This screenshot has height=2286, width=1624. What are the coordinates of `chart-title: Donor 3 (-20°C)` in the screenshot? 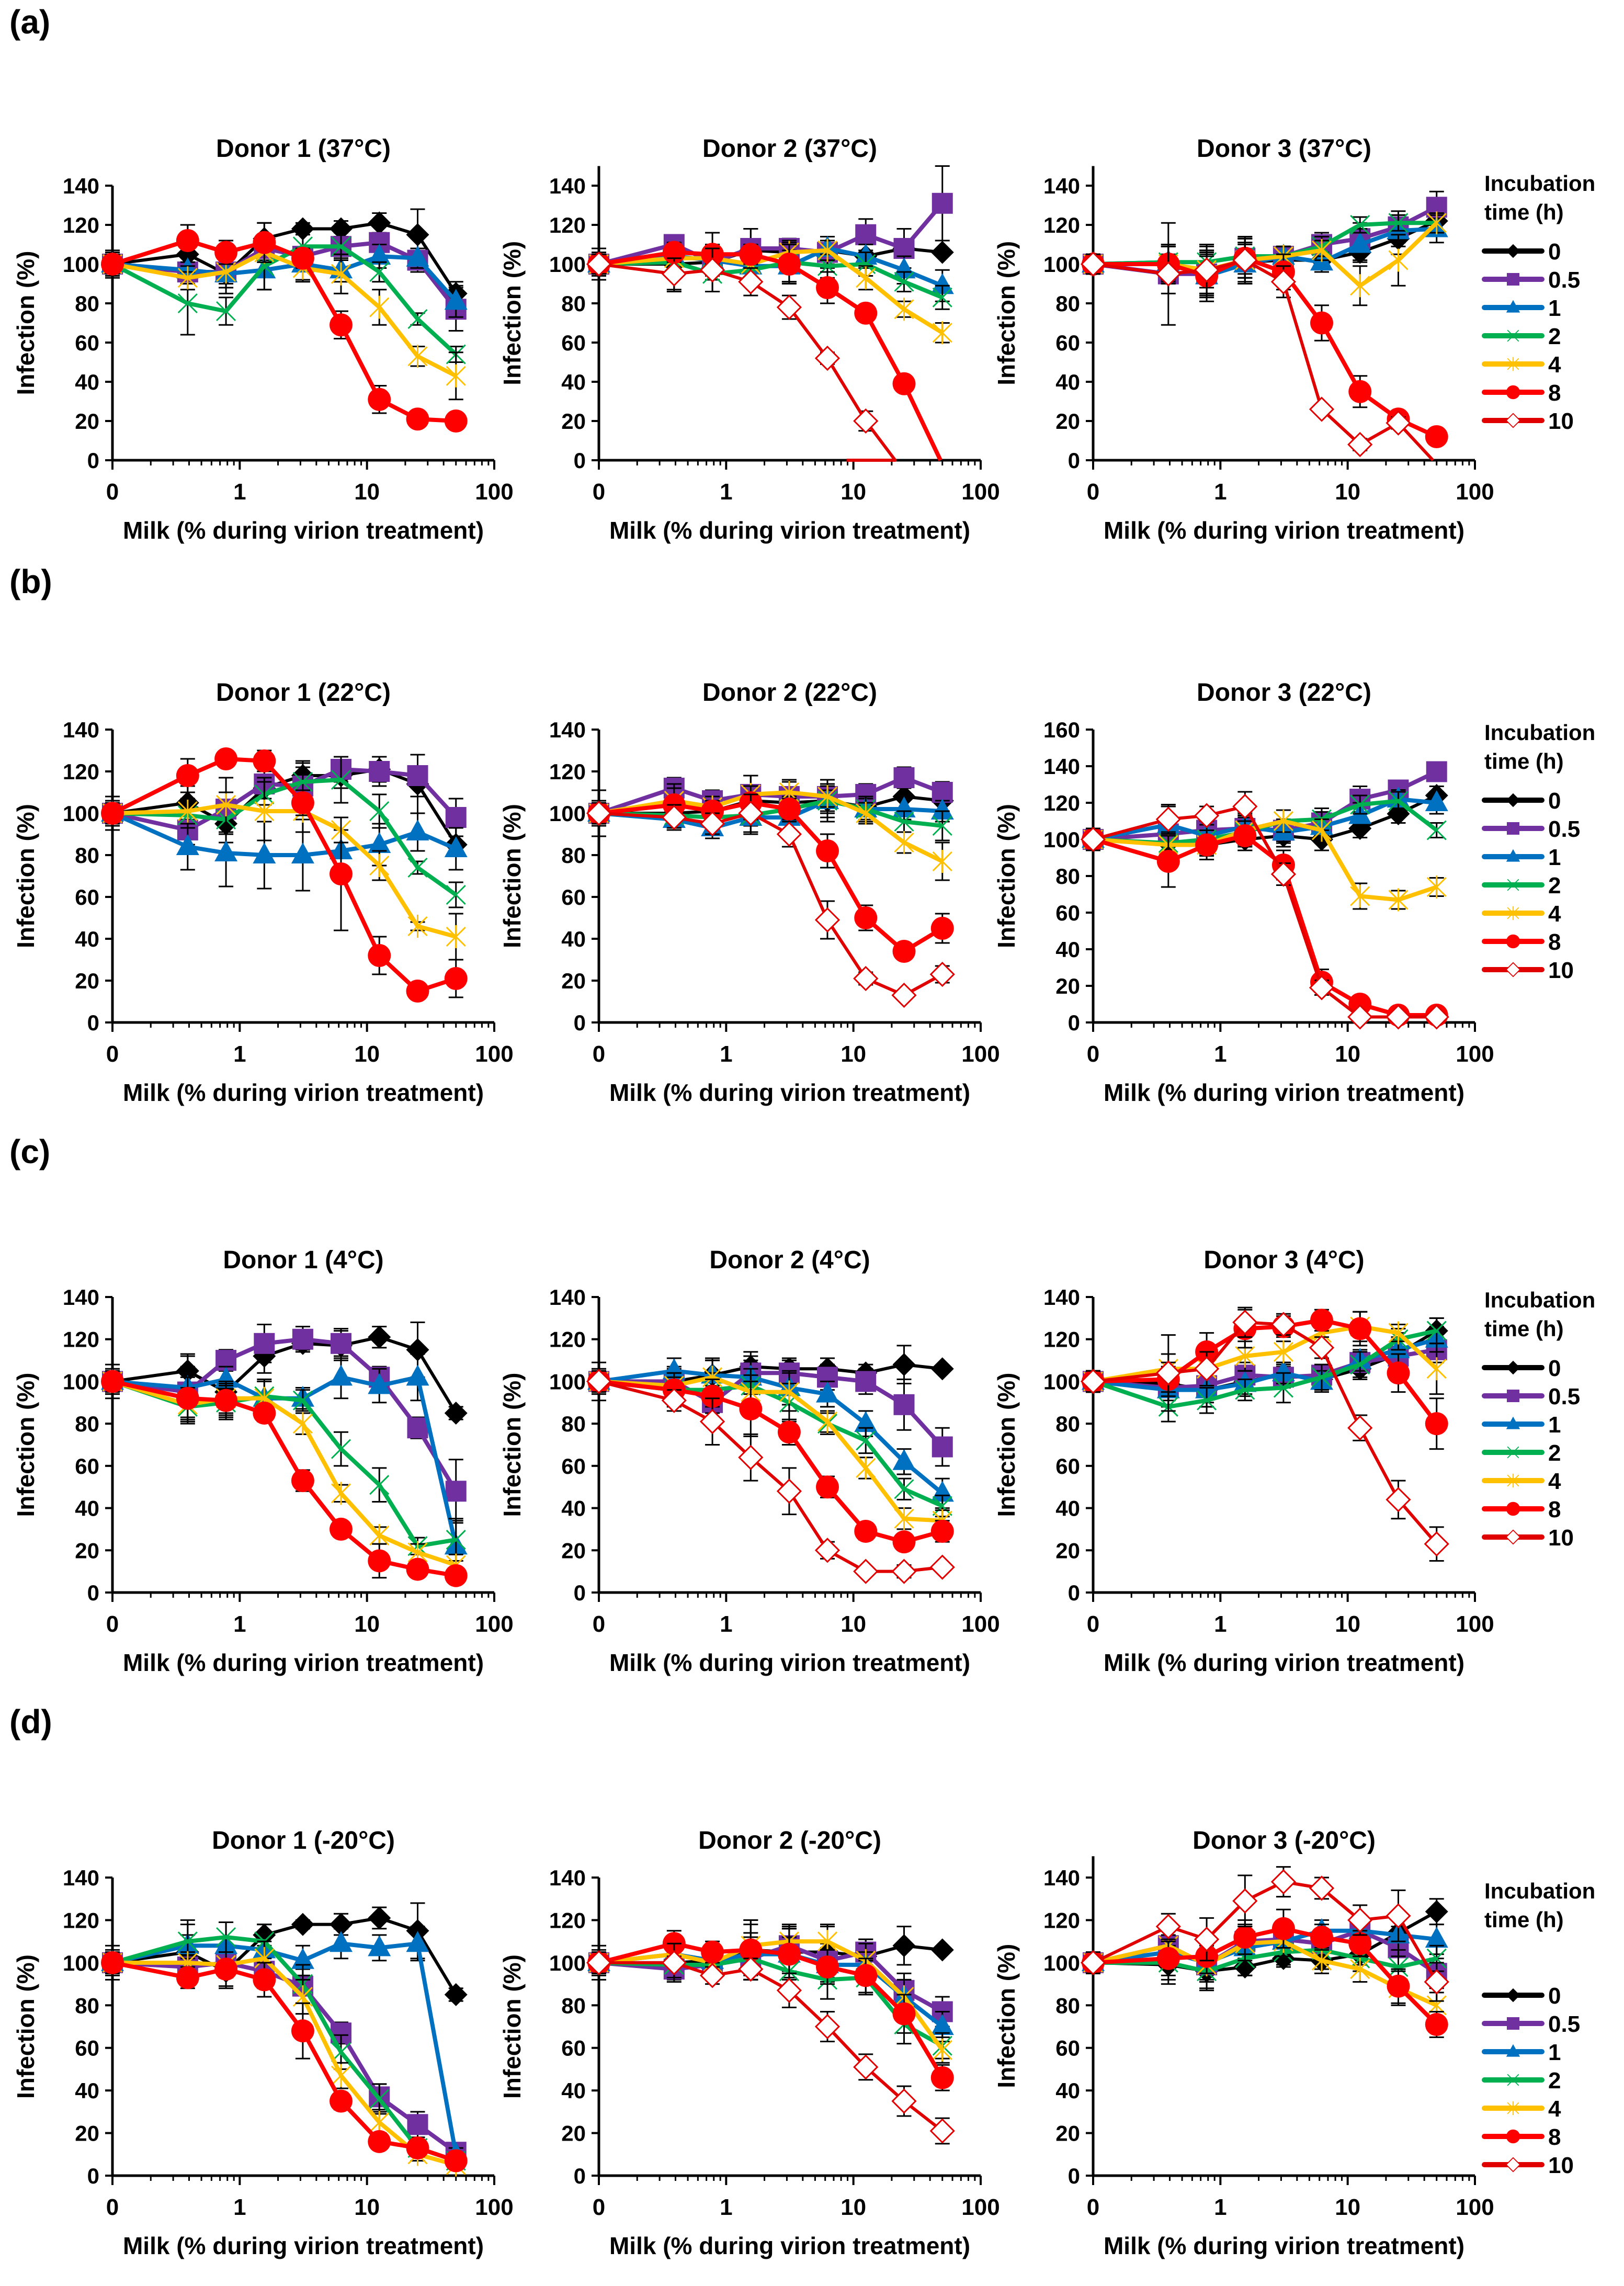 It's located at (1284, 1841).